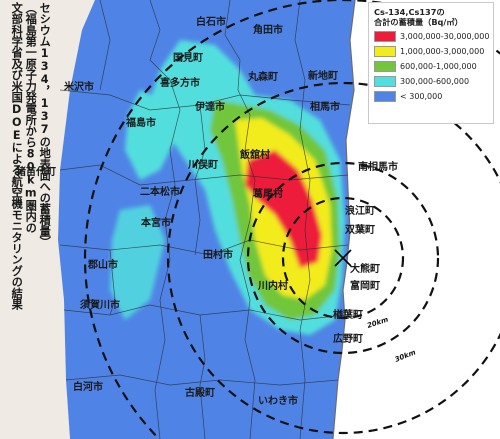 Image resolution: width=500 pixels, height=439 pixels. What do you see at coordinates (445, 36) in the screenshot?
I see `legend-label: 3,000,000-30,000,000` at bounding box center [445, 36].